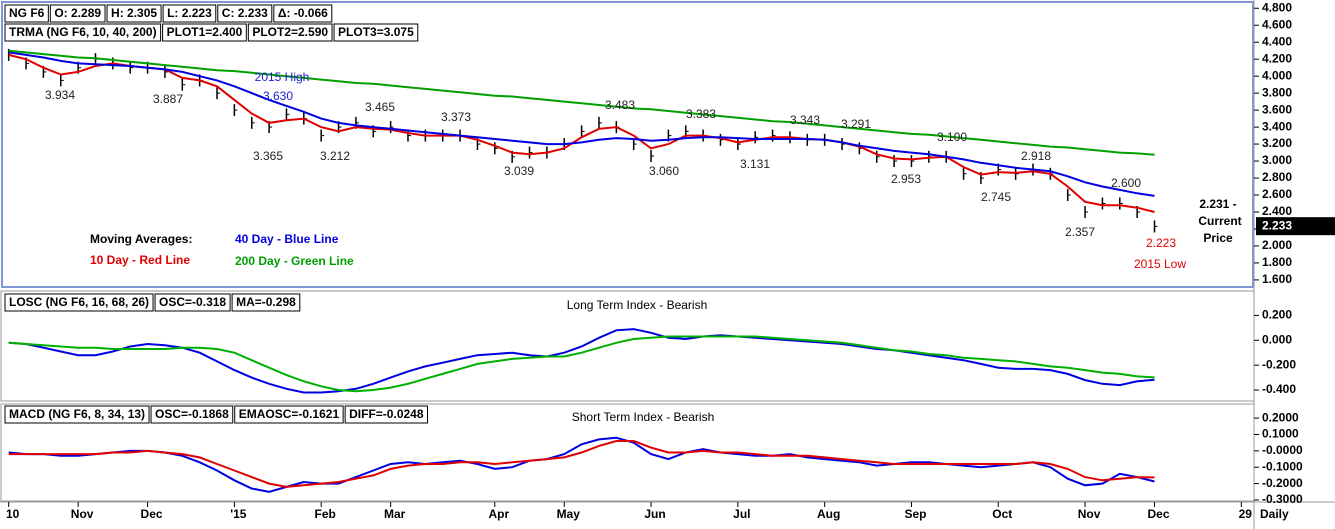 The width and height of the screenshot is (1335, 529). Describe the element at coordinates (238, 514) in the screenshot. I see `x-tick-label: '15` at that location.